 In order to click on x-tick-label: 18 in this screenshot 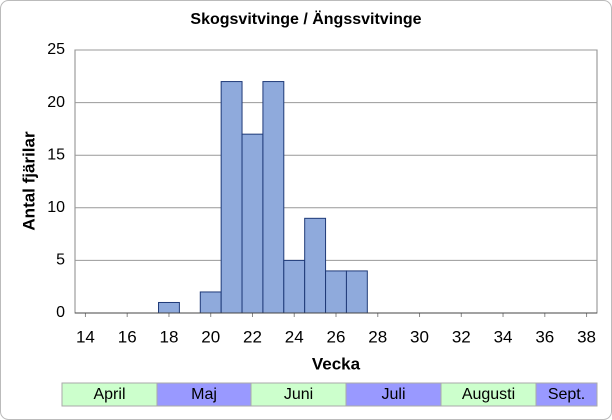, I will do `click(168, 336)`.